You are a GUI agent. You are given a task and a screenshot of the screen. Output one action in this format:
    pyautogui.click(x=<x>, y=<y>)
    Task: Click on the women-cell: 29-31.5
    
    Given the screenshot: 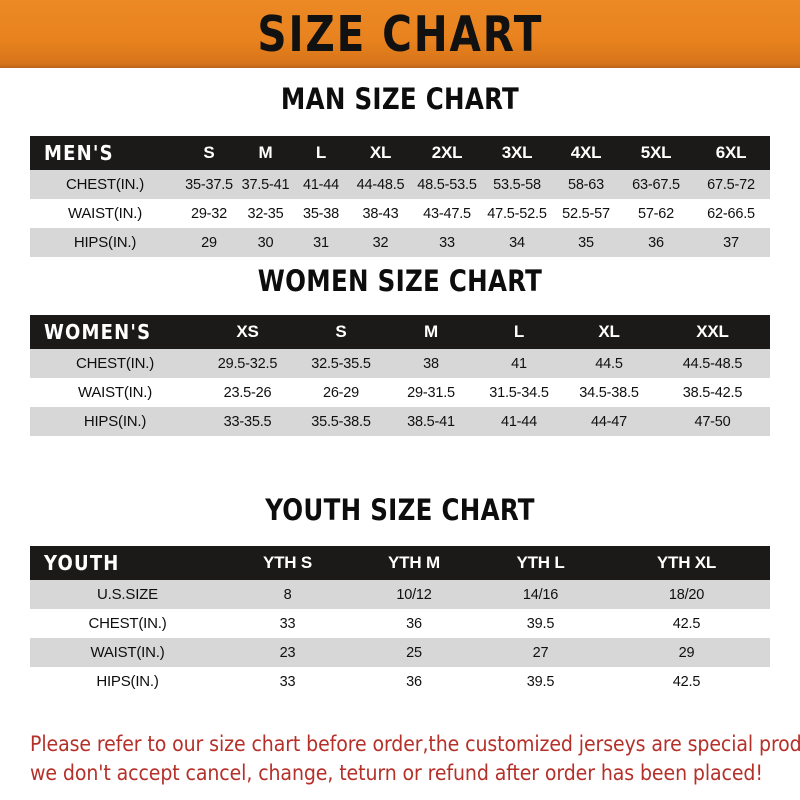 What is the action you would take?
    pyautogui.click(x=431, y=392)
    